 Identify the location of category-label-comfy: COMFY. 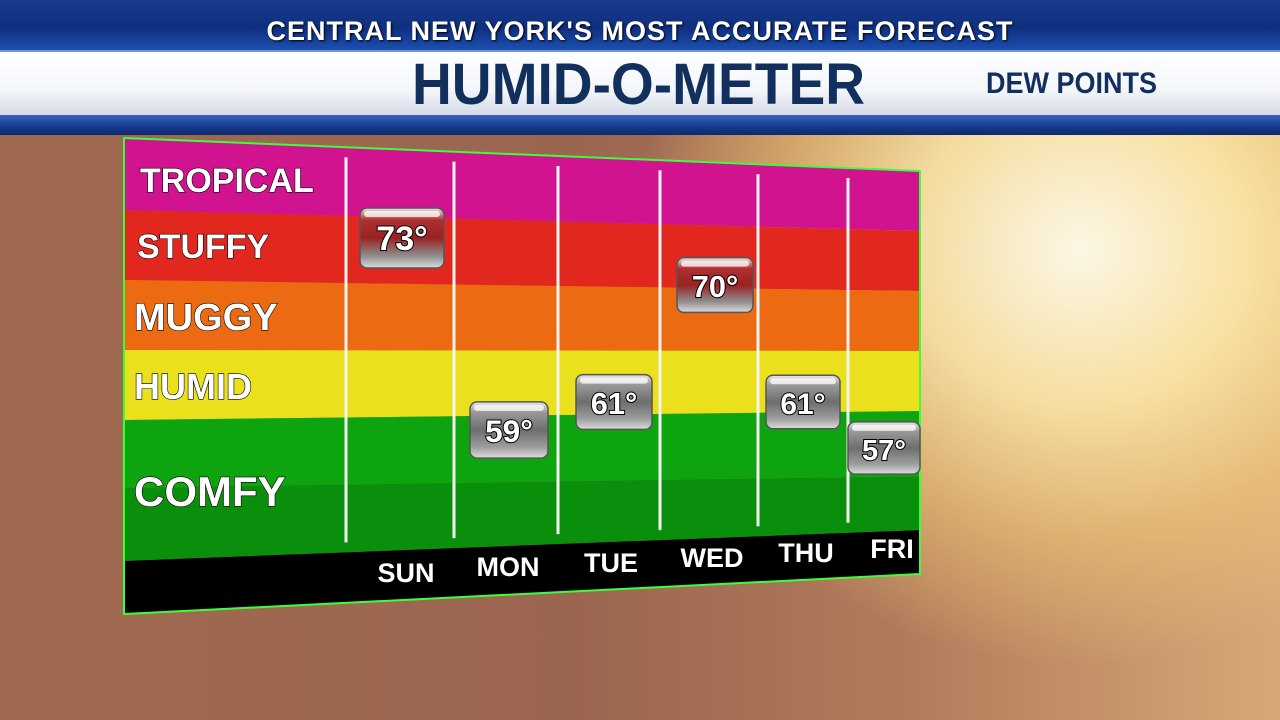
(210, 491).